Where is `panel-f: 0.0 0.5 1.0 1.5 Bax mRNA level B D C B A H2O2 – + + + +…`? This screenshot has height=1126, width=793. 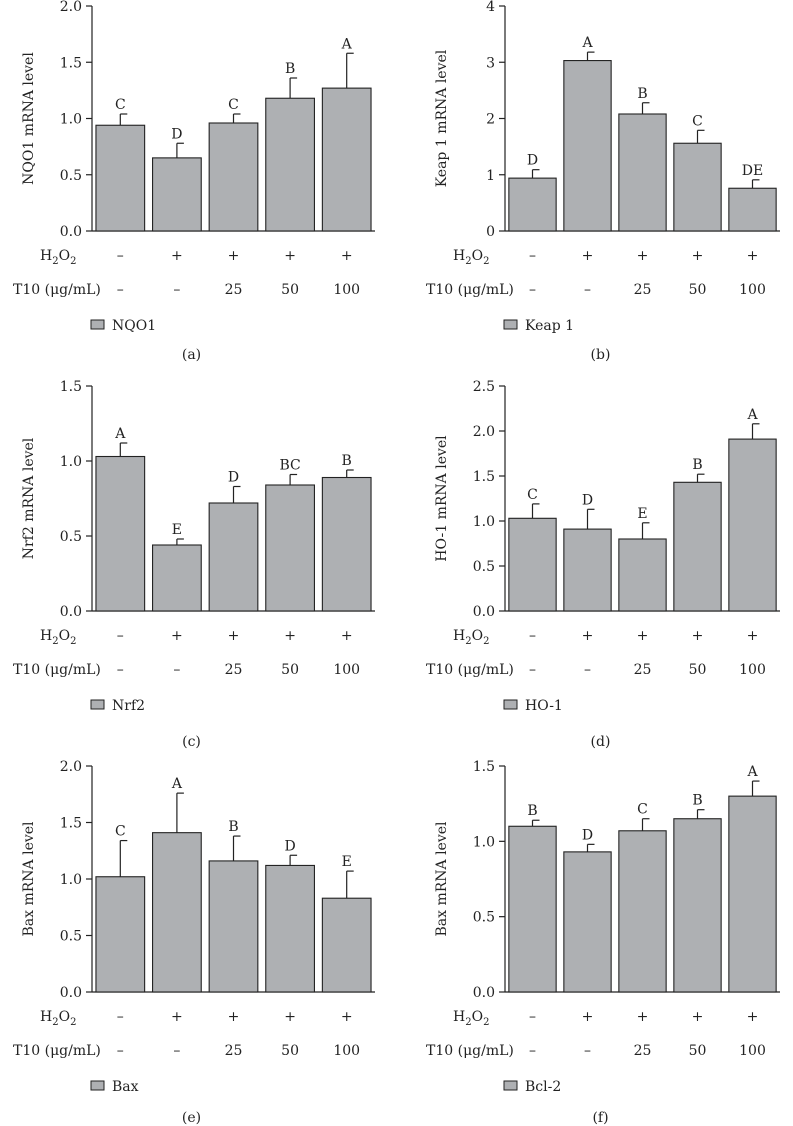
panel-f: 0.0 0.5 1.0 1.5 Bax mRNA level B D C B A H2O2 – + + + +… is located at coordinates (603, 942).